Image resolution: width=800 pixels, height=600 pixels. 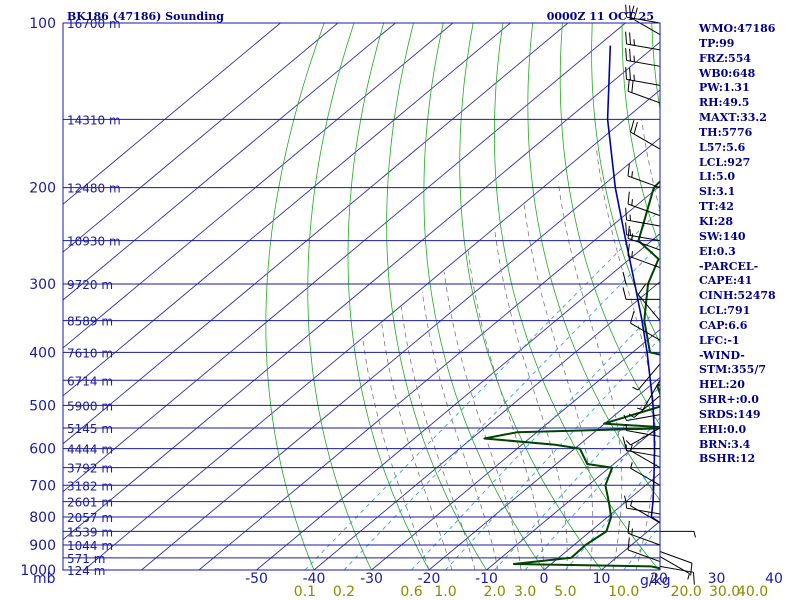 I want to click on index-item: CINH:52478, so click(x=737, y=296).